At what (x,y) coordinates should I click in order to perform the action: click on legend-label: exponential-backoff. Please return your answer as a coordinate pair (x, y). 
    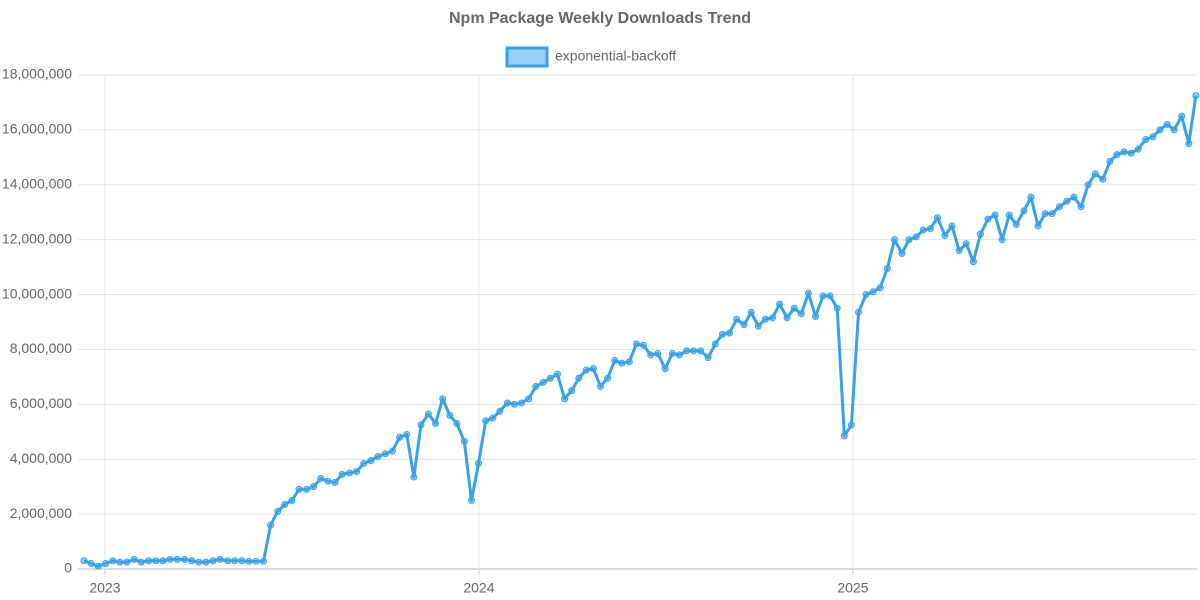
    Looking at the image, I should click on (615, 56).